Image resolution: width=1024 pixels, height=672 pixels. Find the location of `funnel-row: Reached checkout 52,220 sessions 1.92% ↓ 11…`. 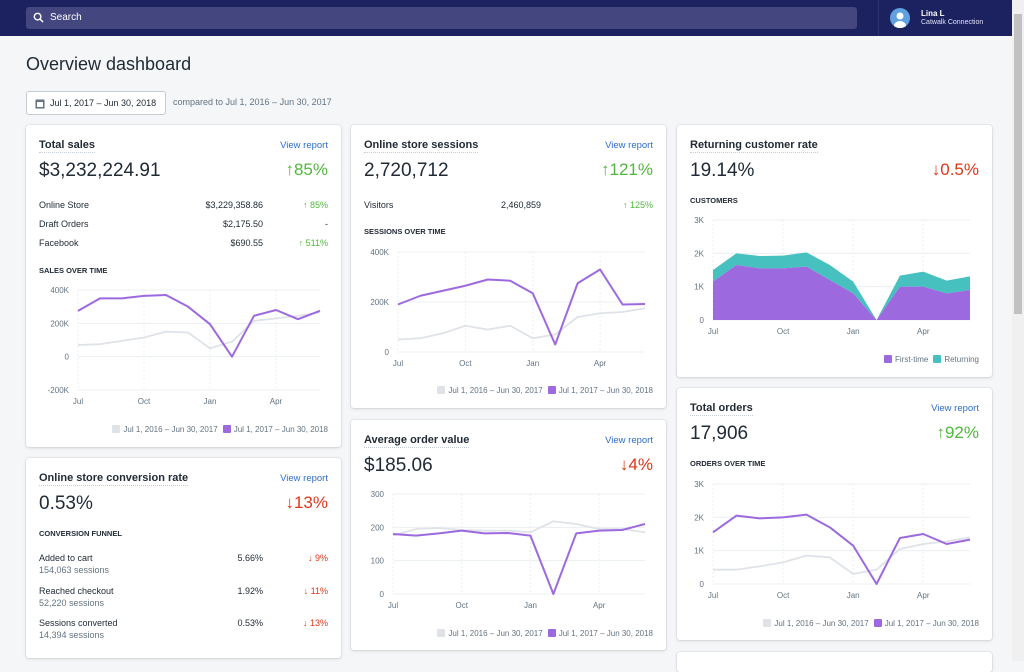

funnel-row: Reached checkout 52,220 sessions 1.92% ↓ 11… is located at coordinates (183, 597).